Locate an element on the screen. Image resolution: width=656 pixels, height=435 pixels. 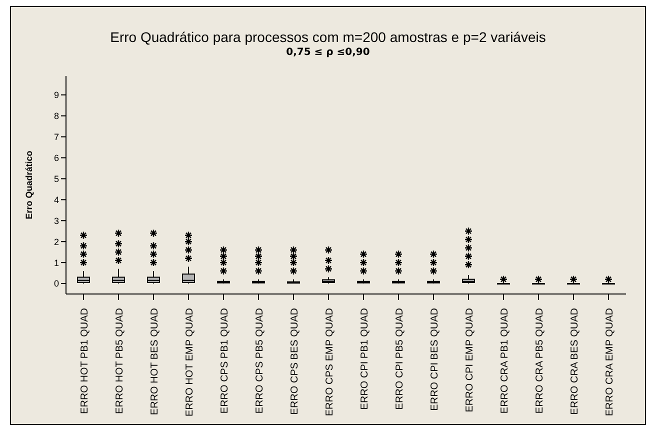
x-tick-label: ERRO CPS BES QUAD is located at coordinates (295, 361).